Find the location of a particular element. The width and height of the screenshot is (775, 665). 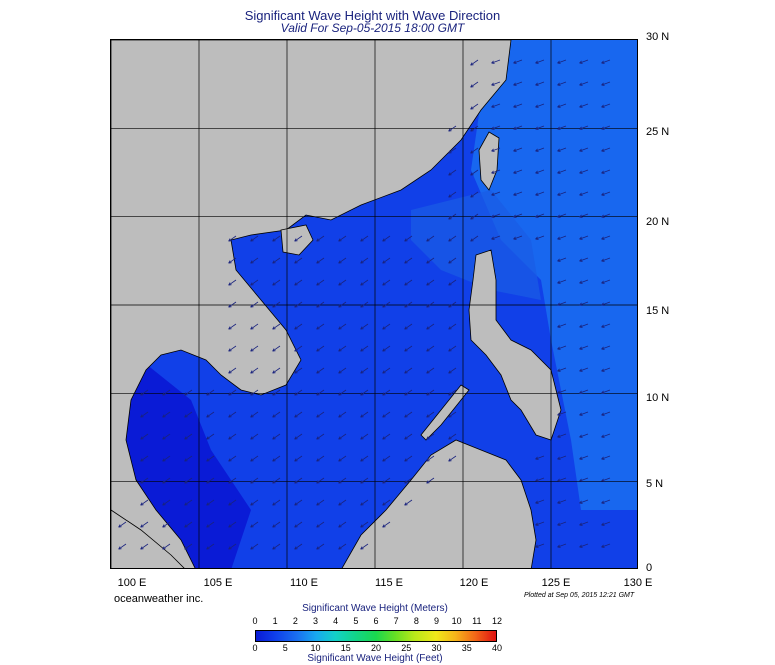

lat-label-20n: 20 N is located at coordinates (658, 222).